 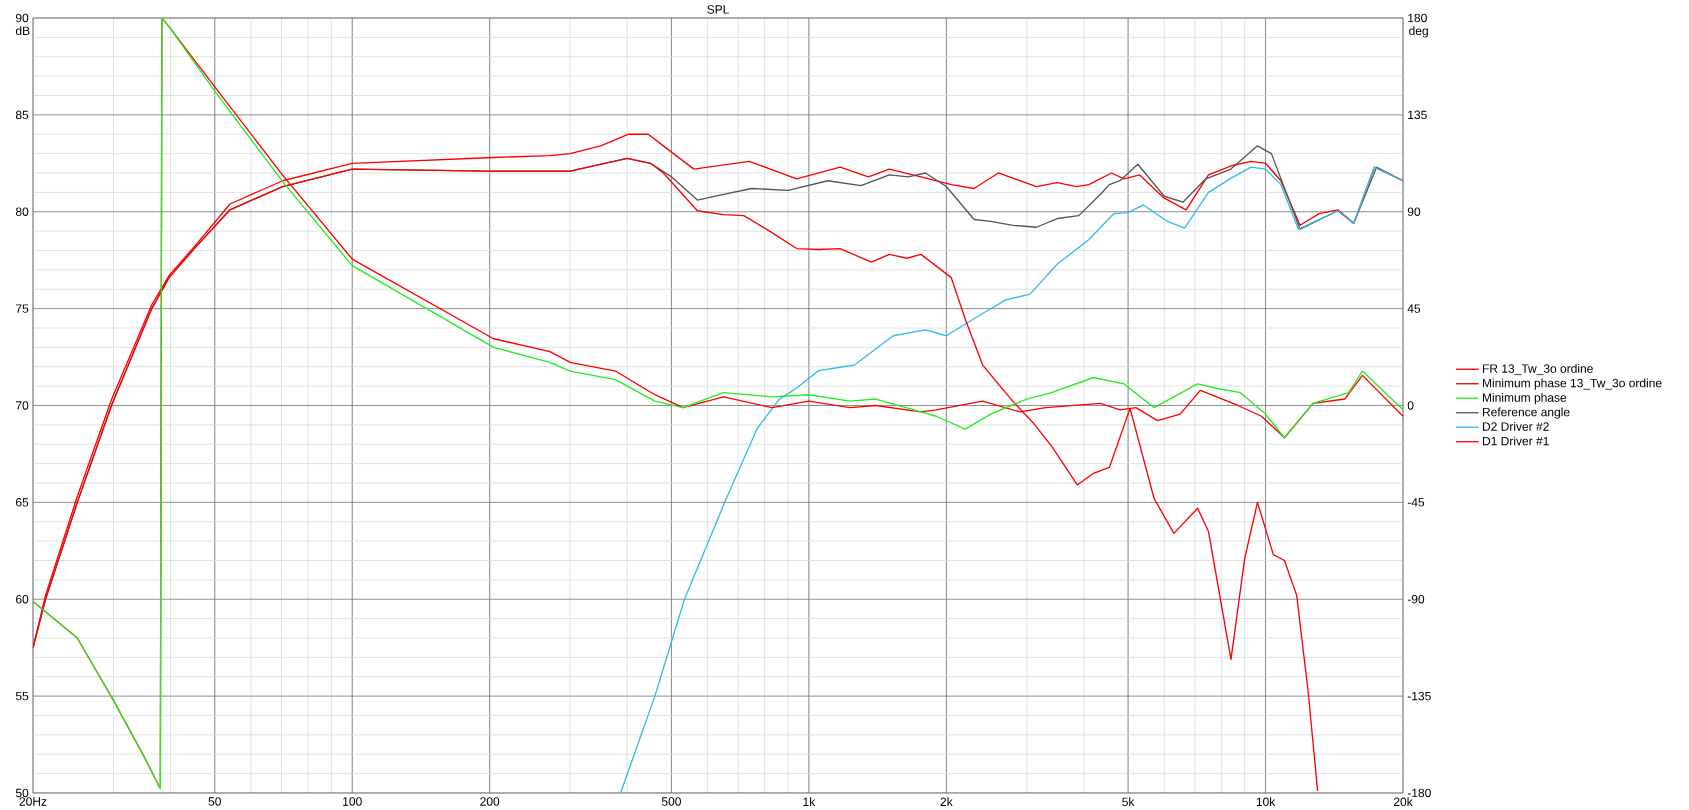 What do you see at coordinates (671, 801) in the screenshot?
I see `x-tick-label: 500` at bounding box center [671, 801].